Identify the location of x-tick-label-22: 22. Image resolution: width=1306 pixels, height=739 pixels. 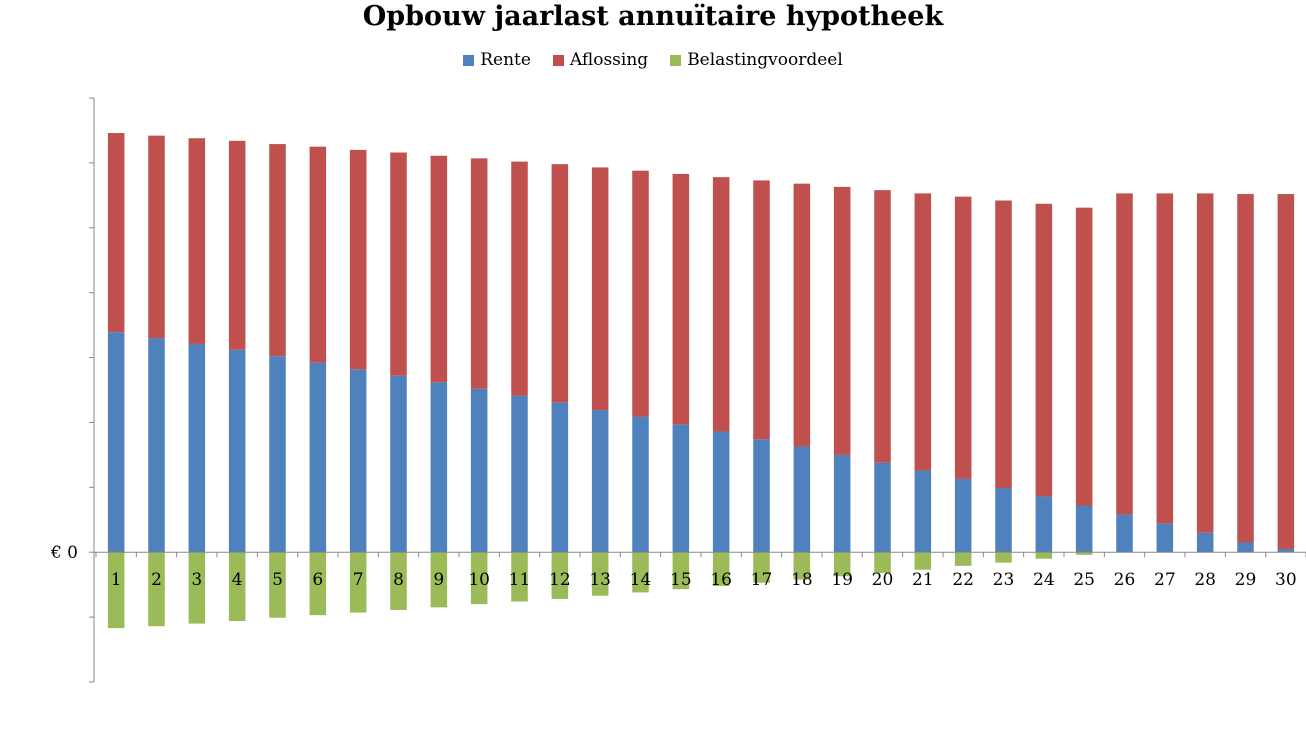
(963, 580).